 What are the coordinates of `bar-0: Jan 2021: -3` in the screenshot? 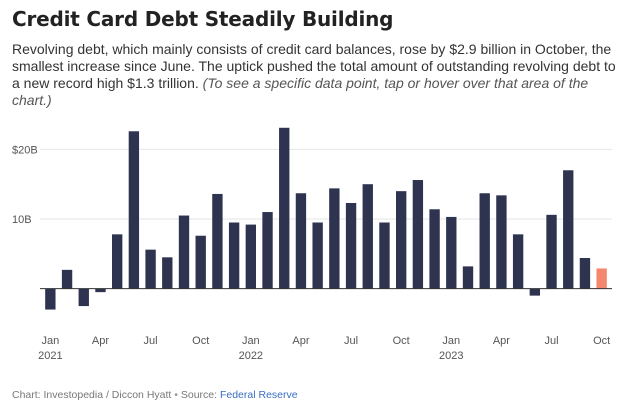 It's located at (50, 299).